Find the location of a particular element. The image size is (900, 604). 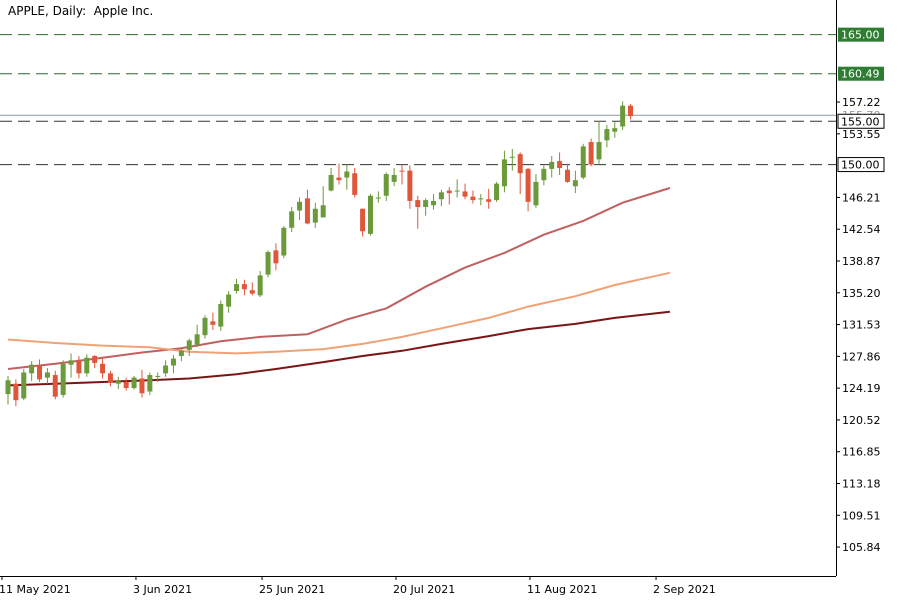

x-tick-label: 25 Jun 2021 is located at coordinates (292, 589).